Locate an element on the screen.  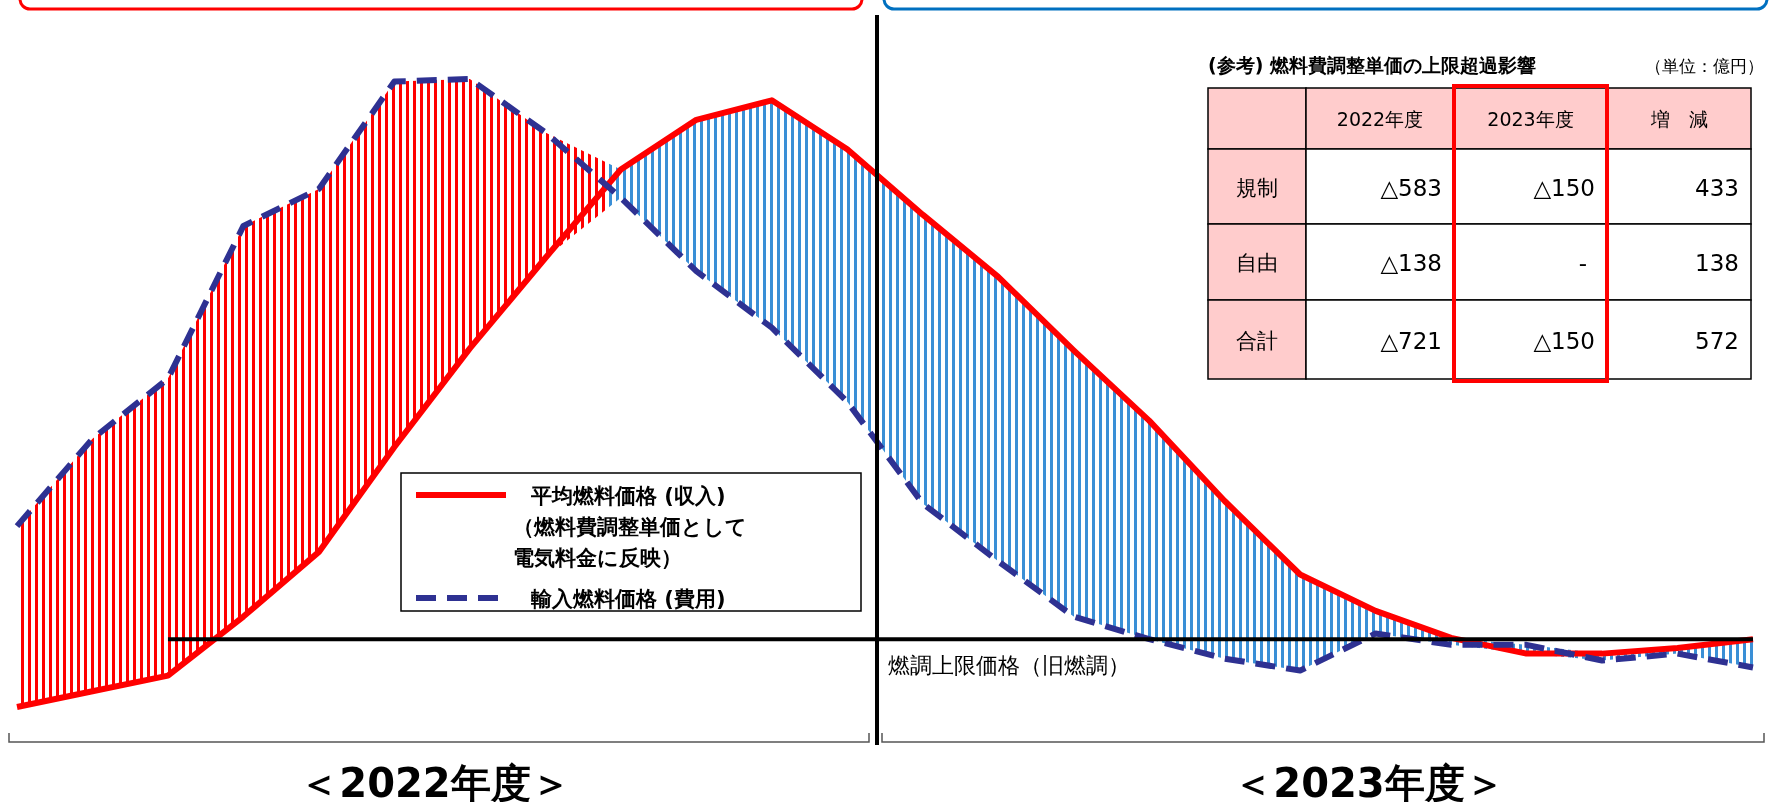
text: (参考) 燃料費調整単価の上限超過影響 is located at coordinates (1372, 65).